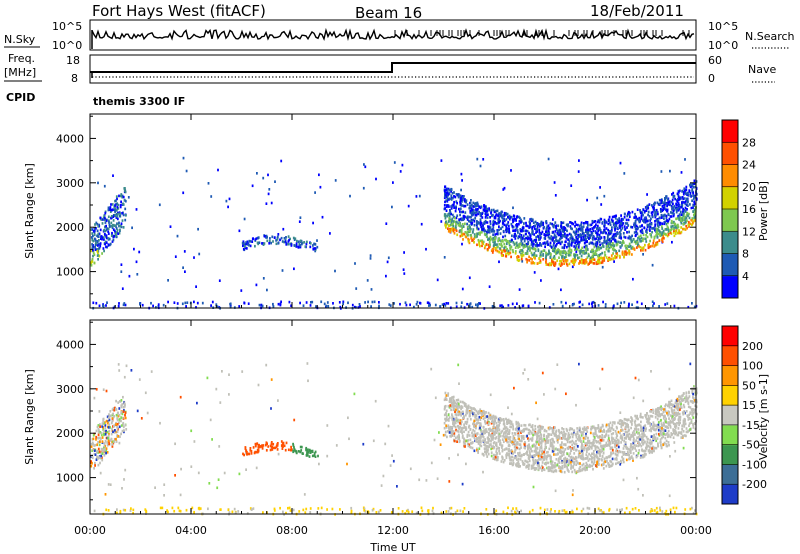  What do you see at coordinates (745, 276) in the screenshot?
I see `colorbar-tick-label: 4` at bounding box center [745, 276].